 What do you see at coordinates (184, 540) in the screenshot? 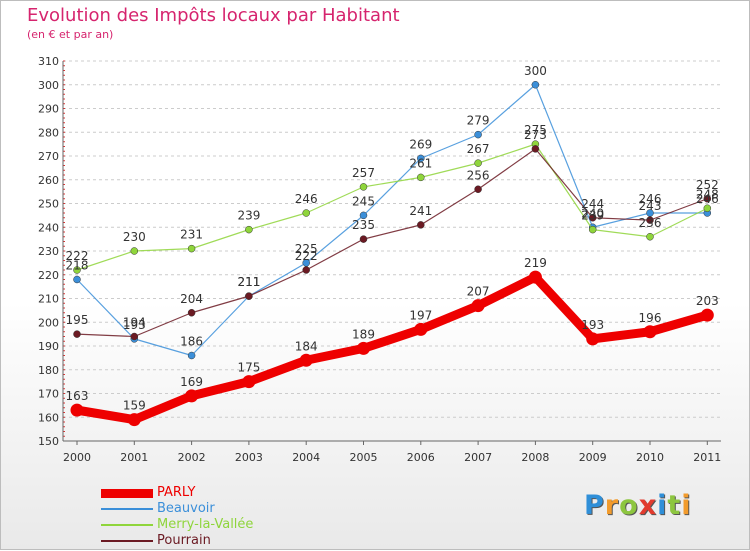
I see `legend-label: Pourrain` at bounding box center [184, 540].